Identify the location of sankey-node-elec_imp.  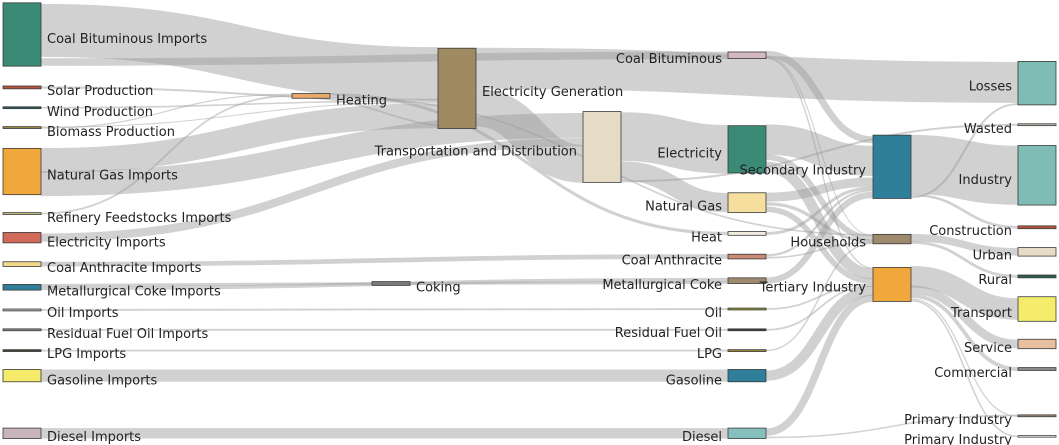
(22, 238).